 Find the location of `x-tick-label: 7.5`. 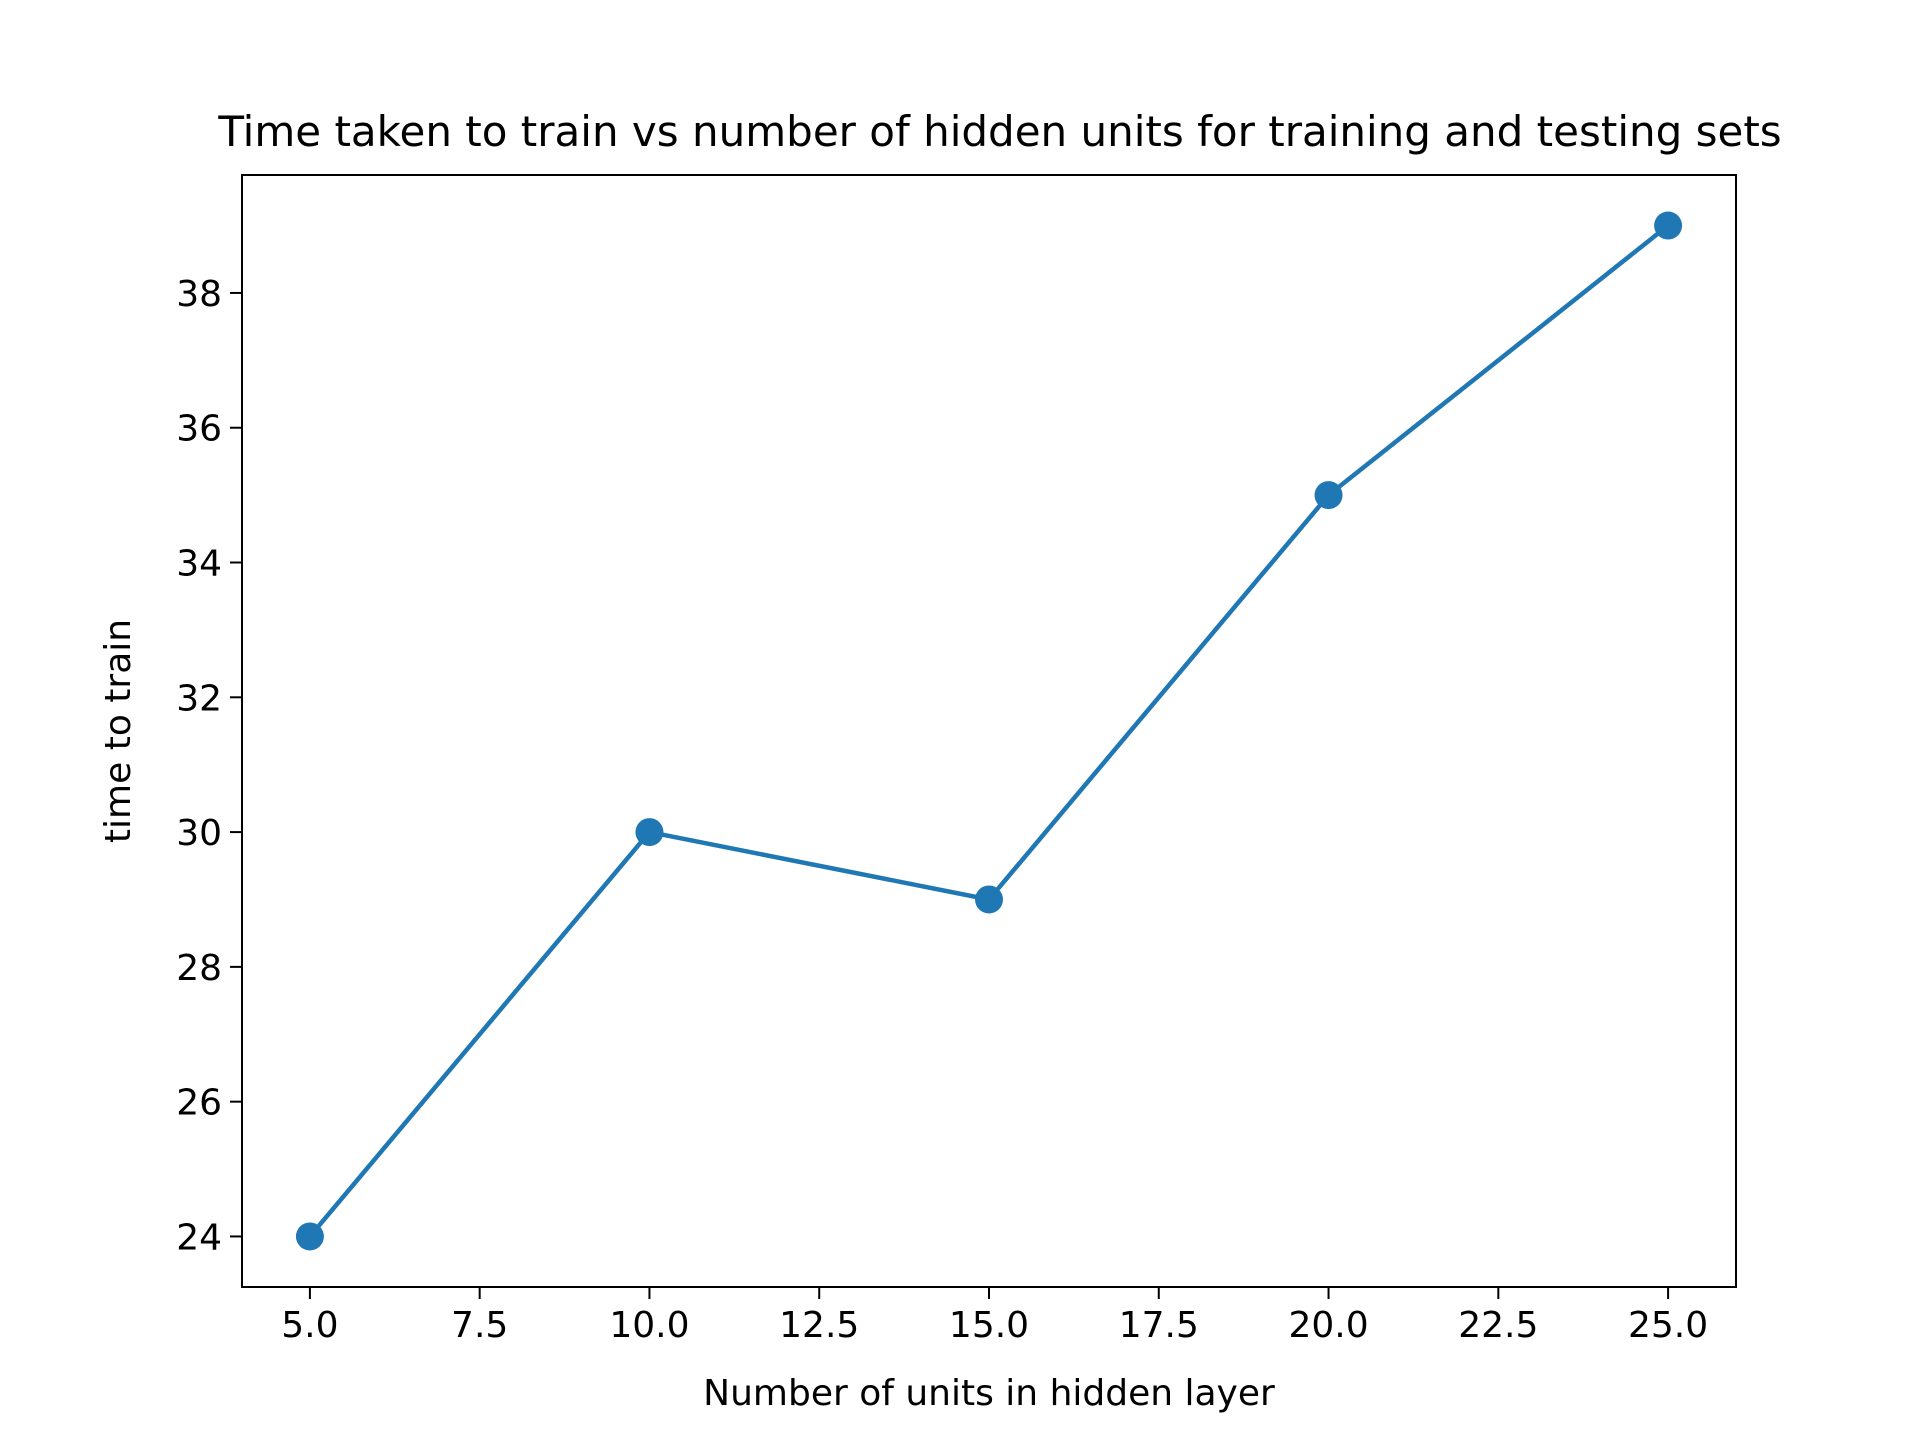

x-tick-label: 7.5 is located at coordinates (479, 1325).